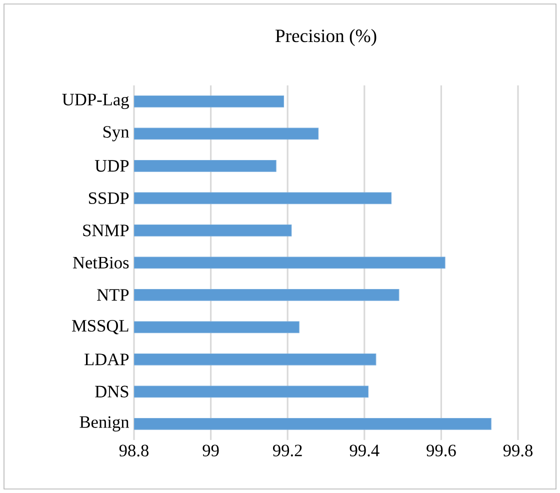 This screenshot has height=493, width=560. Describe the element at coordinates (365, 450) in the screenshot. I see `x-tick-label: 99.4` at that location.